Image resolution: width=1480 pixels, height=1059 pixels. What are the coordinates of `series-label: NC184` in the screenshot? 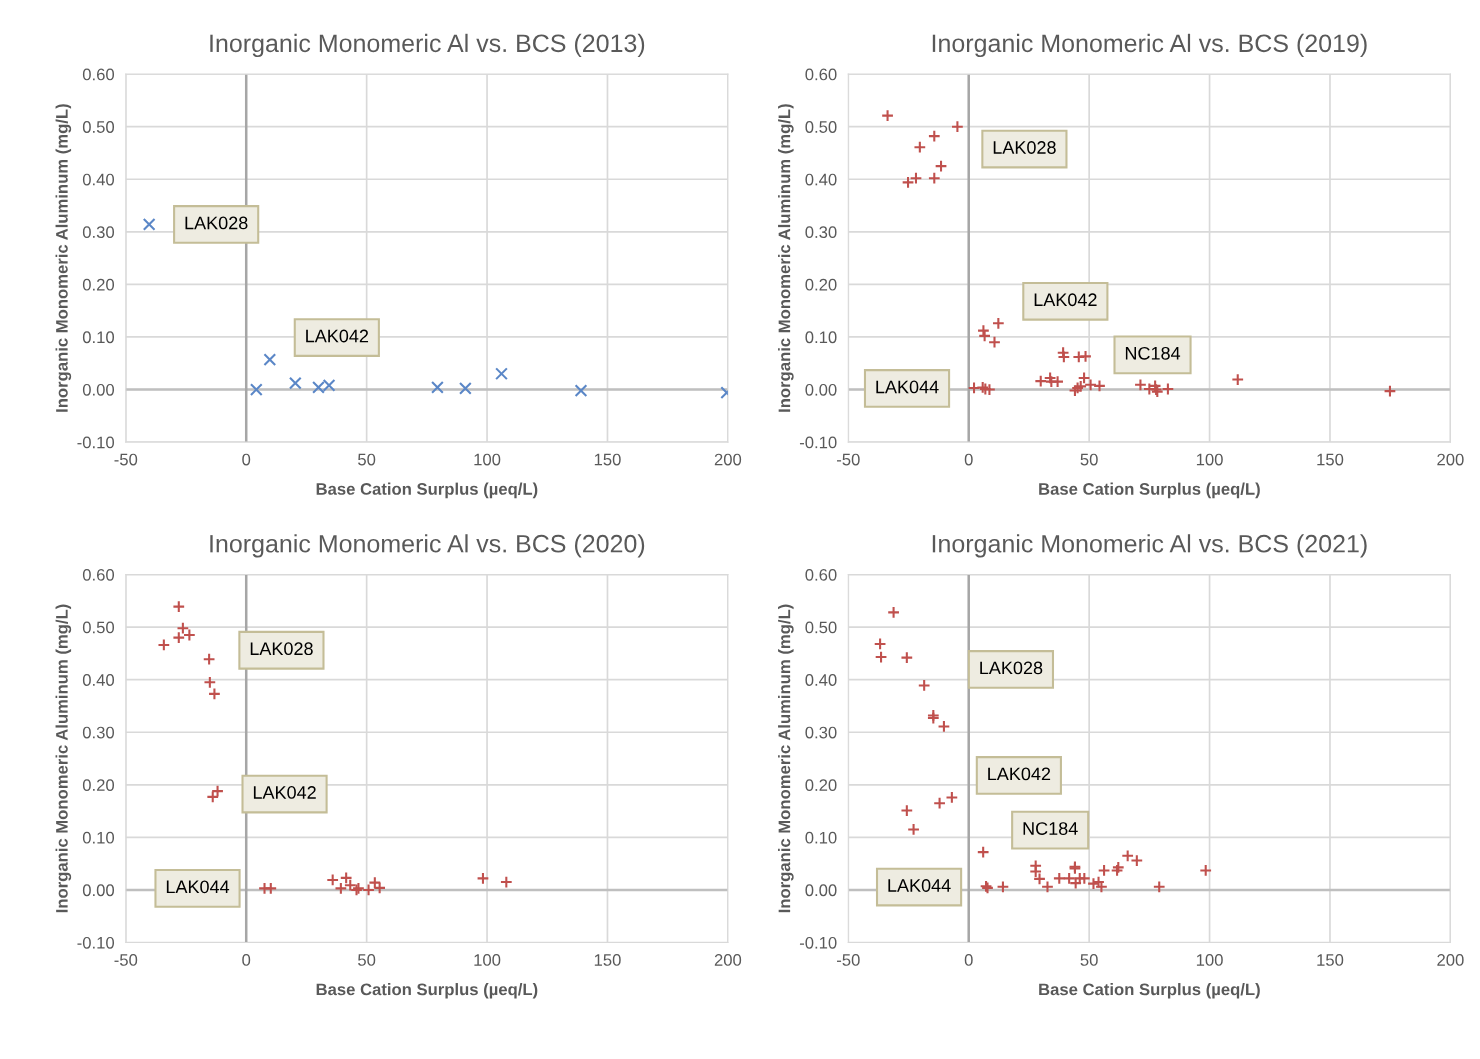 It's located at (1153, 353).